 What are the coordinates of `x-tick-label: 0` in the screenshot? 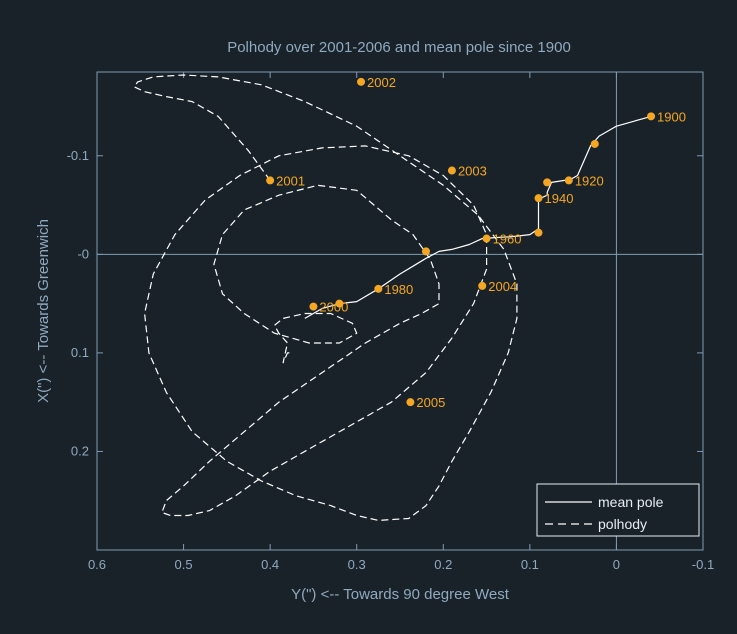 It's located at (616, 564).